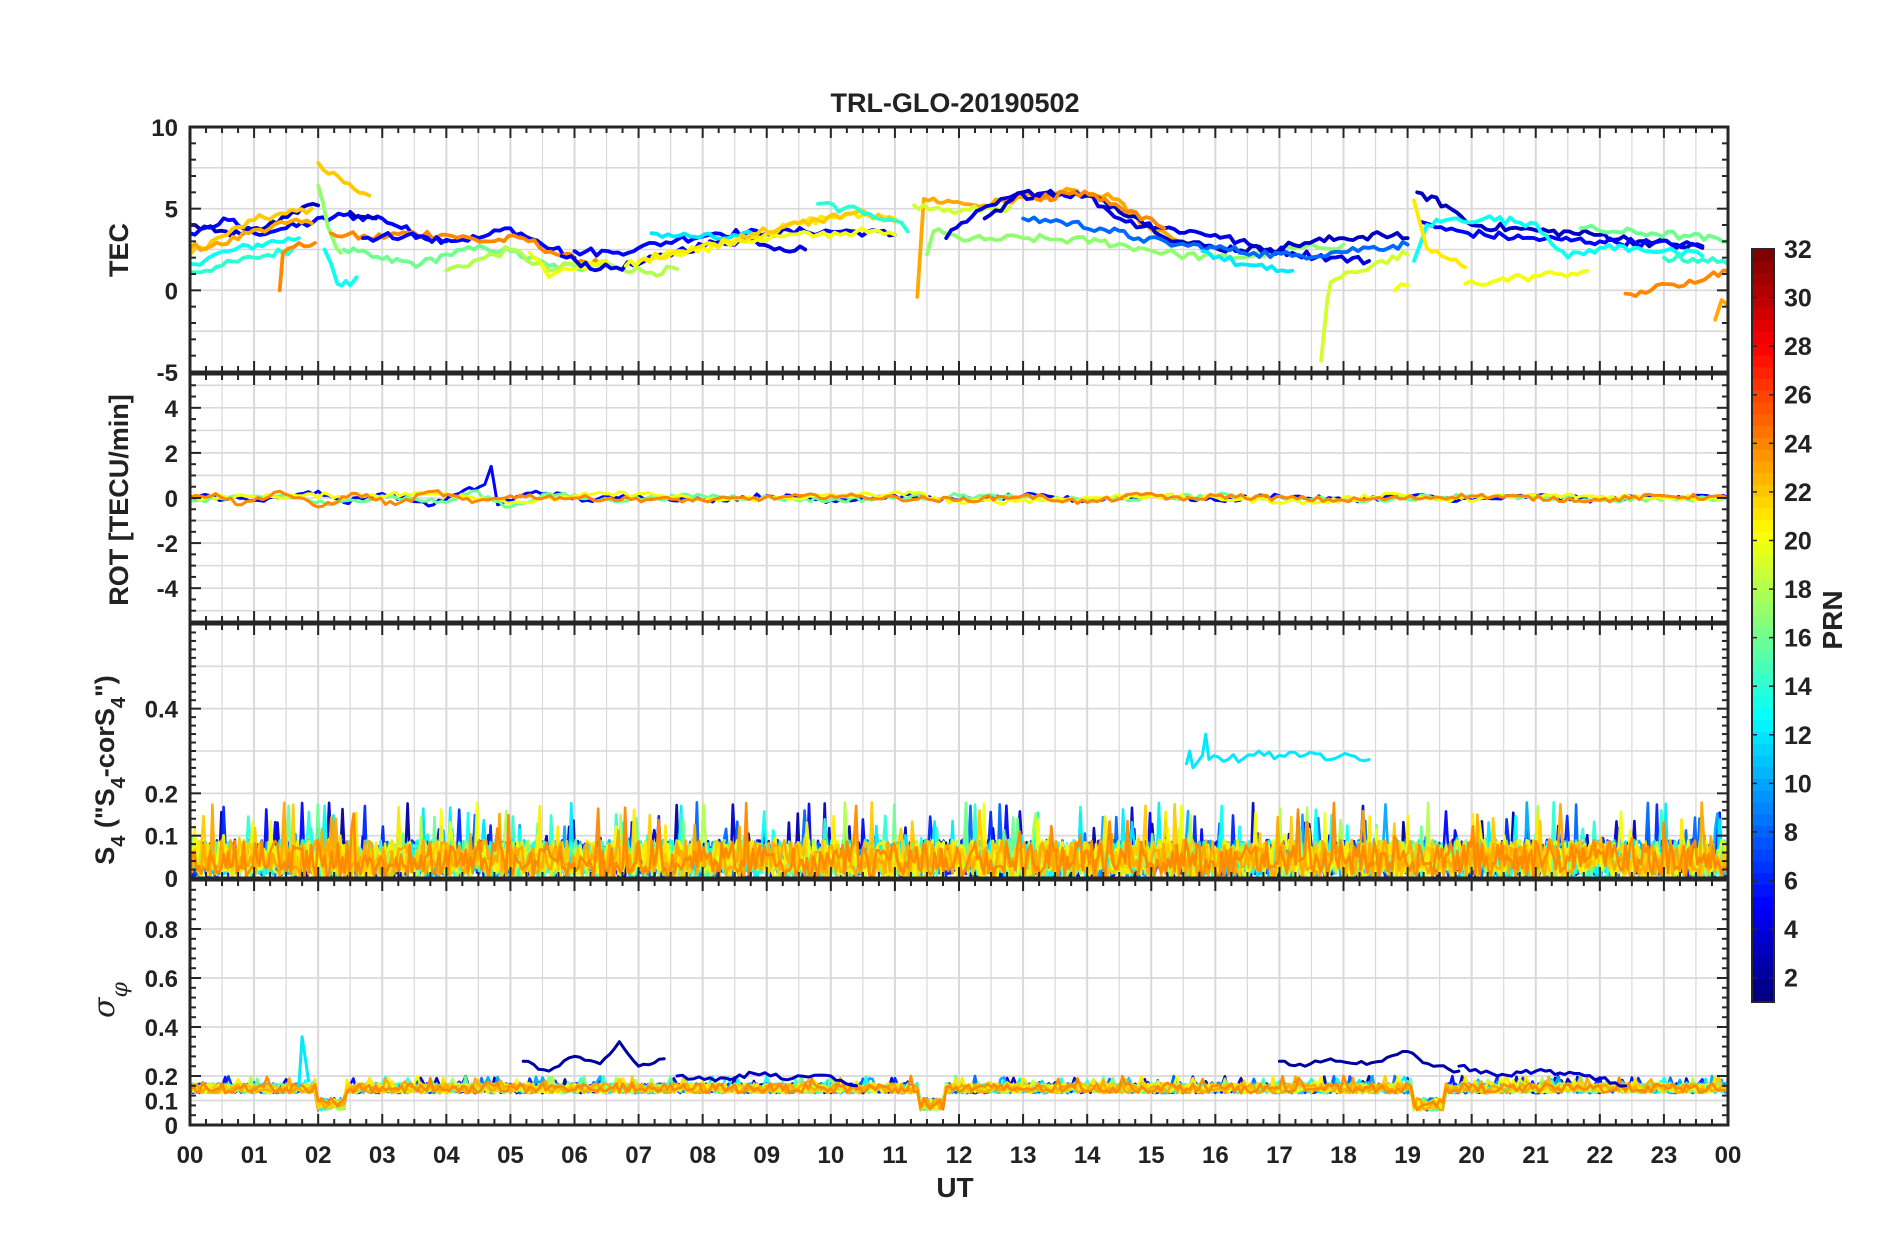  What do you see at coordinates (105, 742) in the screenshot?
I see `y-axis-label-part: -corS` at bounding box center [105, 742].